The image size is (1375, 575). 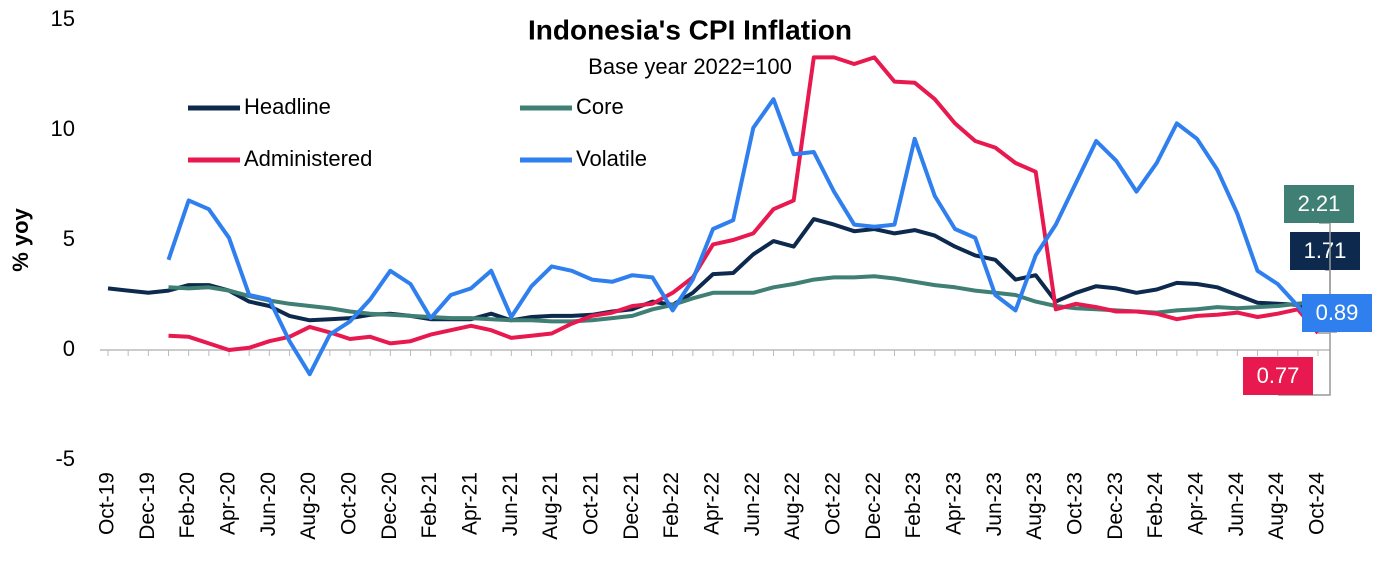 I want to click on x-tick-label: Dec-19, so click(x=147, y=506).